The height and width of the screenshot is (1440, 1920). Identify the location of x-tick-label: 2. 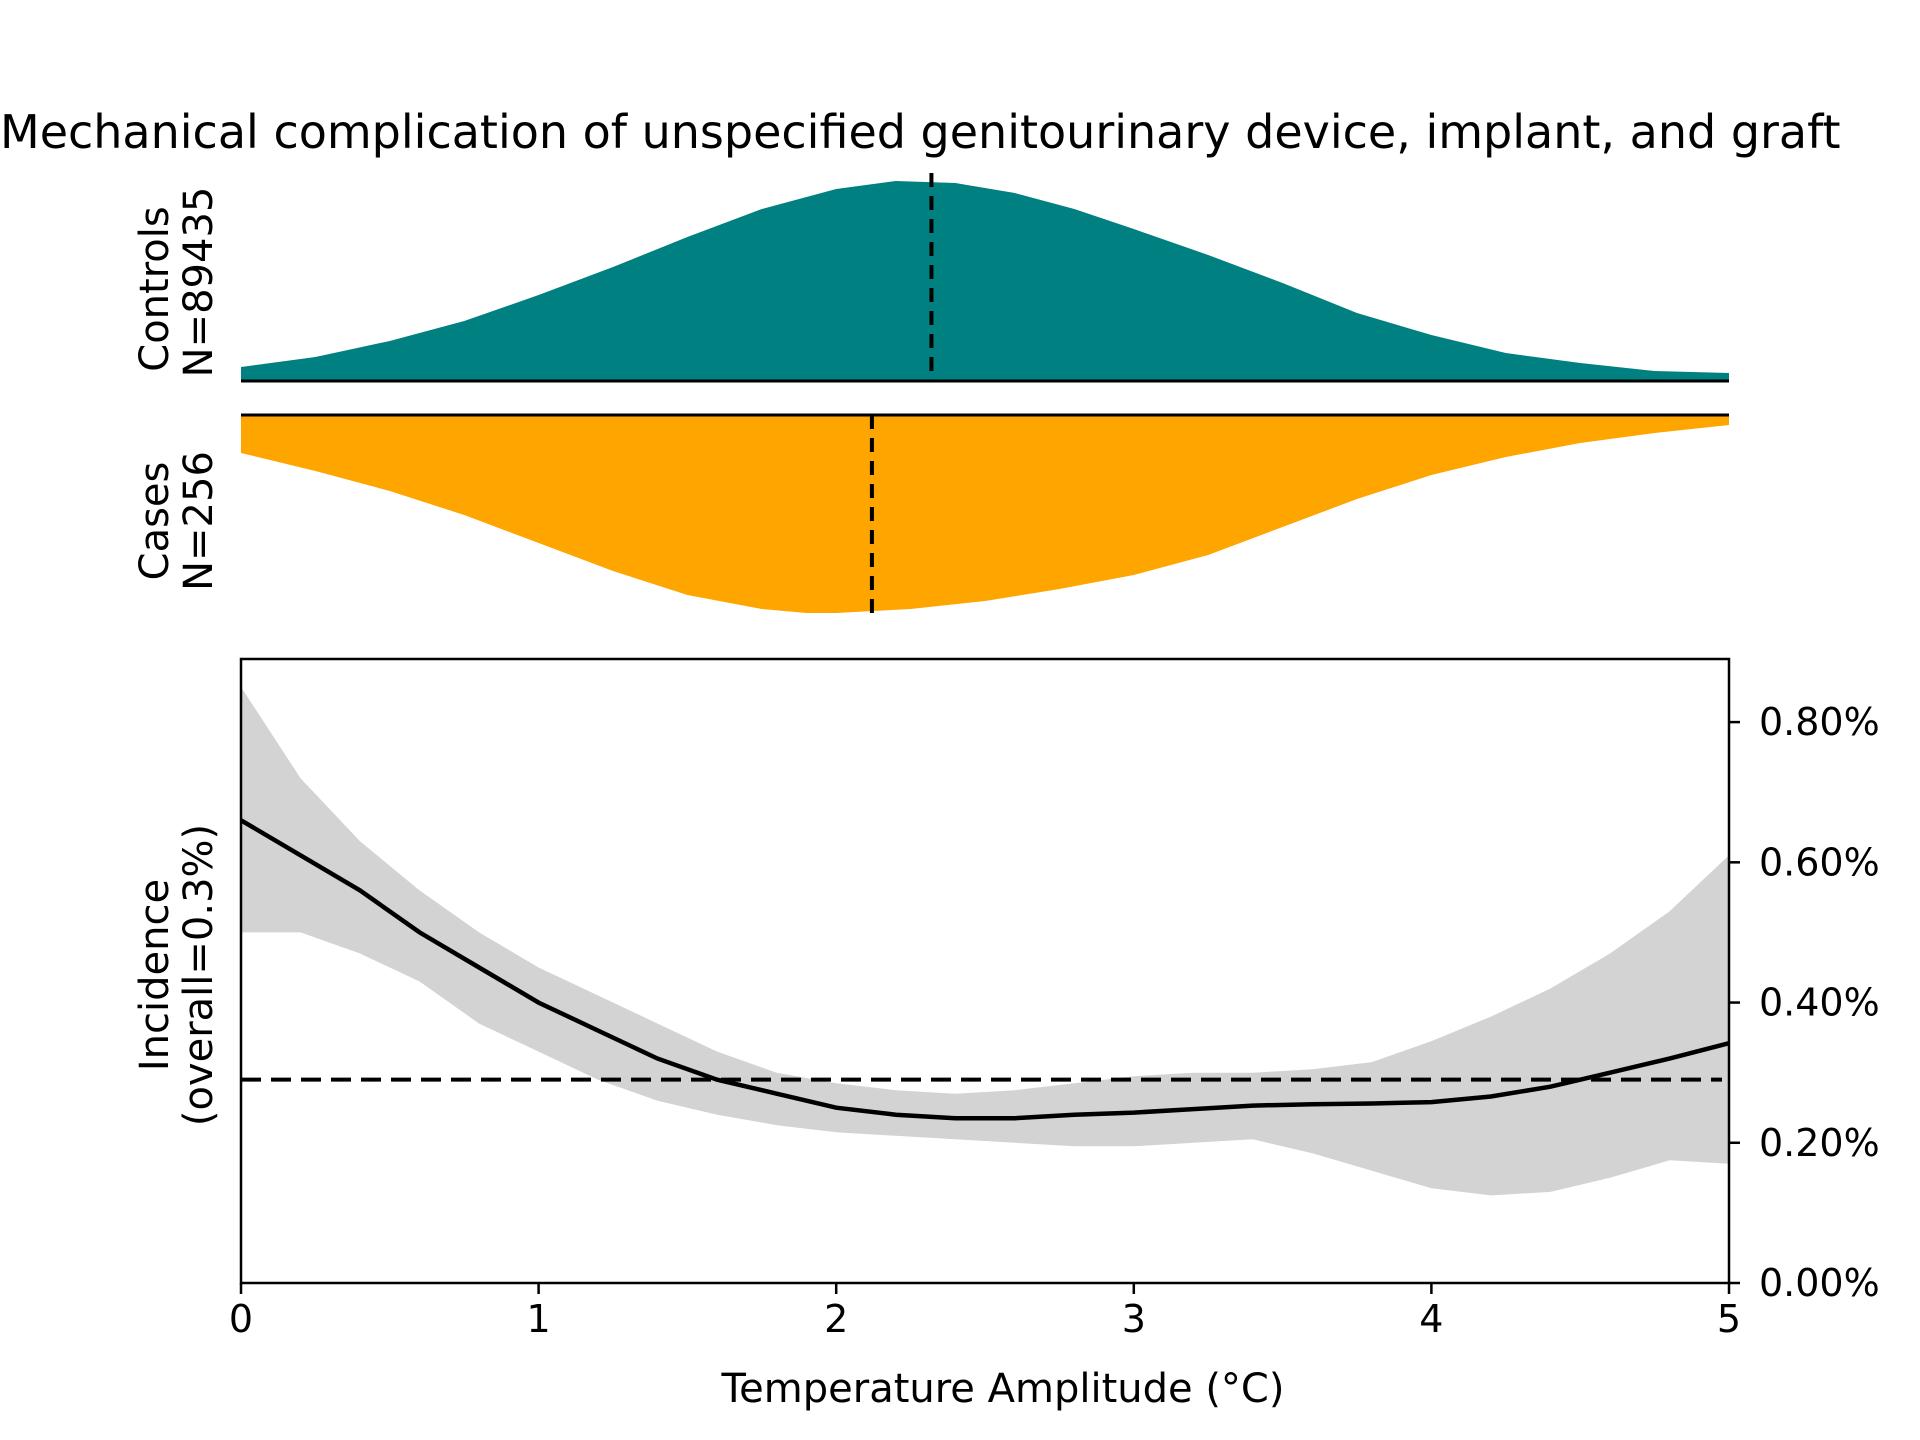
(836, 1319).